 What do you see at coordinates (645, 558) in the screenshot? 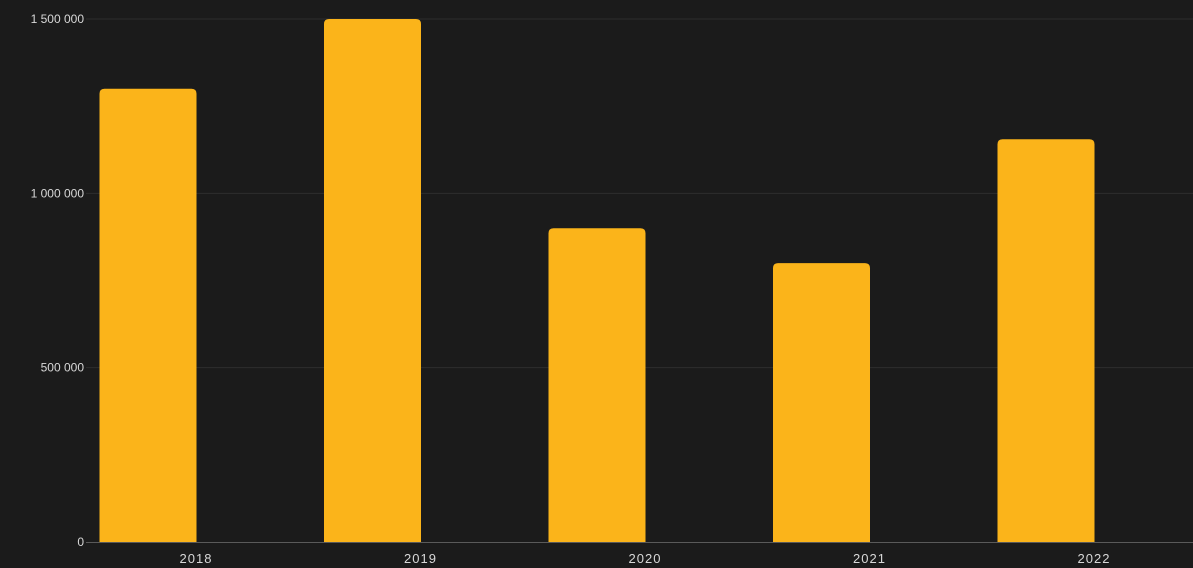
I see `x-tick-label: 2020` at bounding box center [645, 558].